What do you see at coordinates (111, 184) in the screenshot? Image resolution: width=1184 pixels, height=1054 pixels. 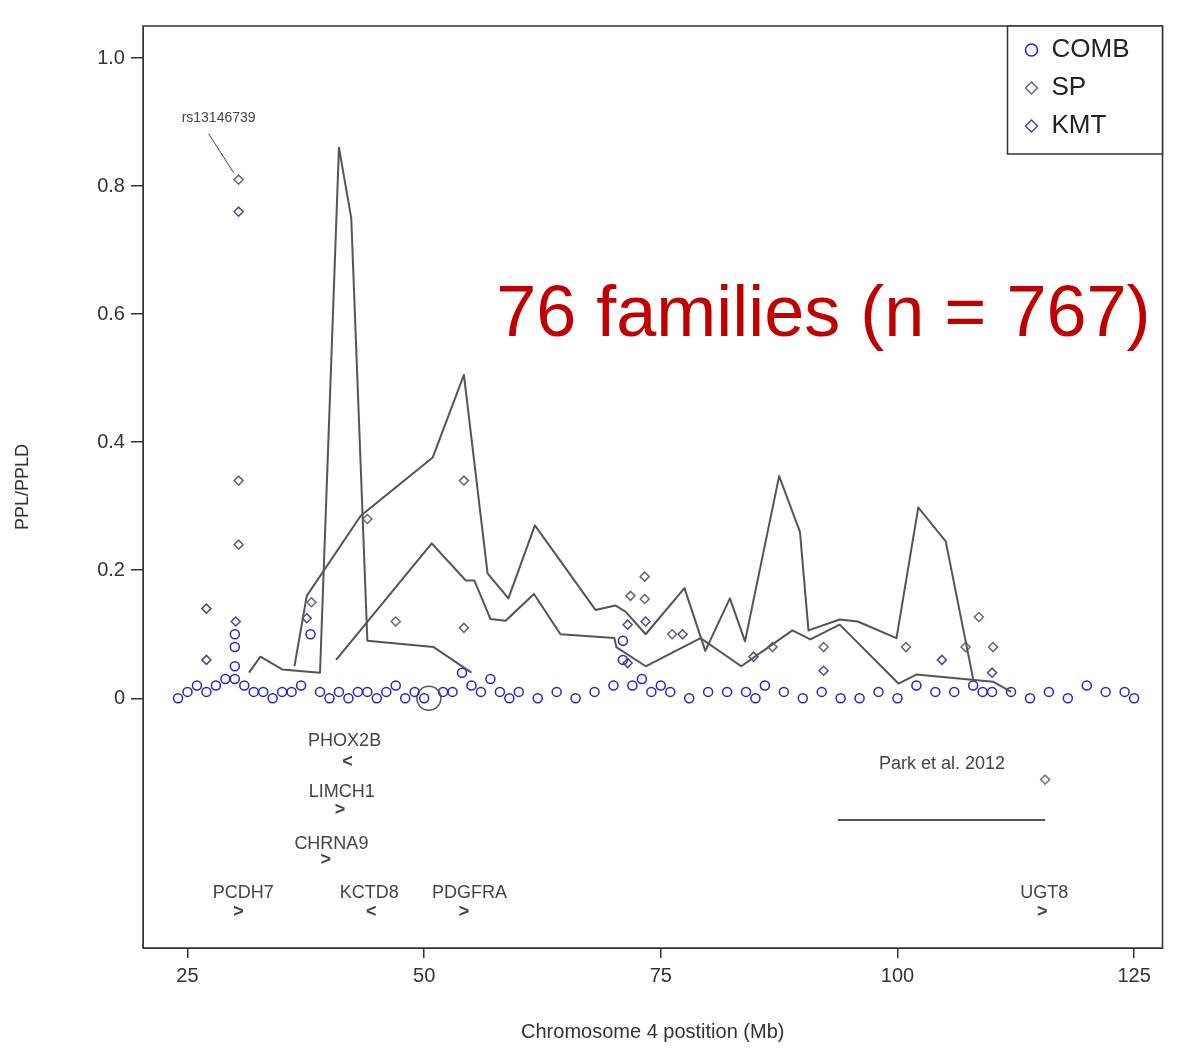 I see `y-tick-label: 0.8` at bounding box center [111, 184].